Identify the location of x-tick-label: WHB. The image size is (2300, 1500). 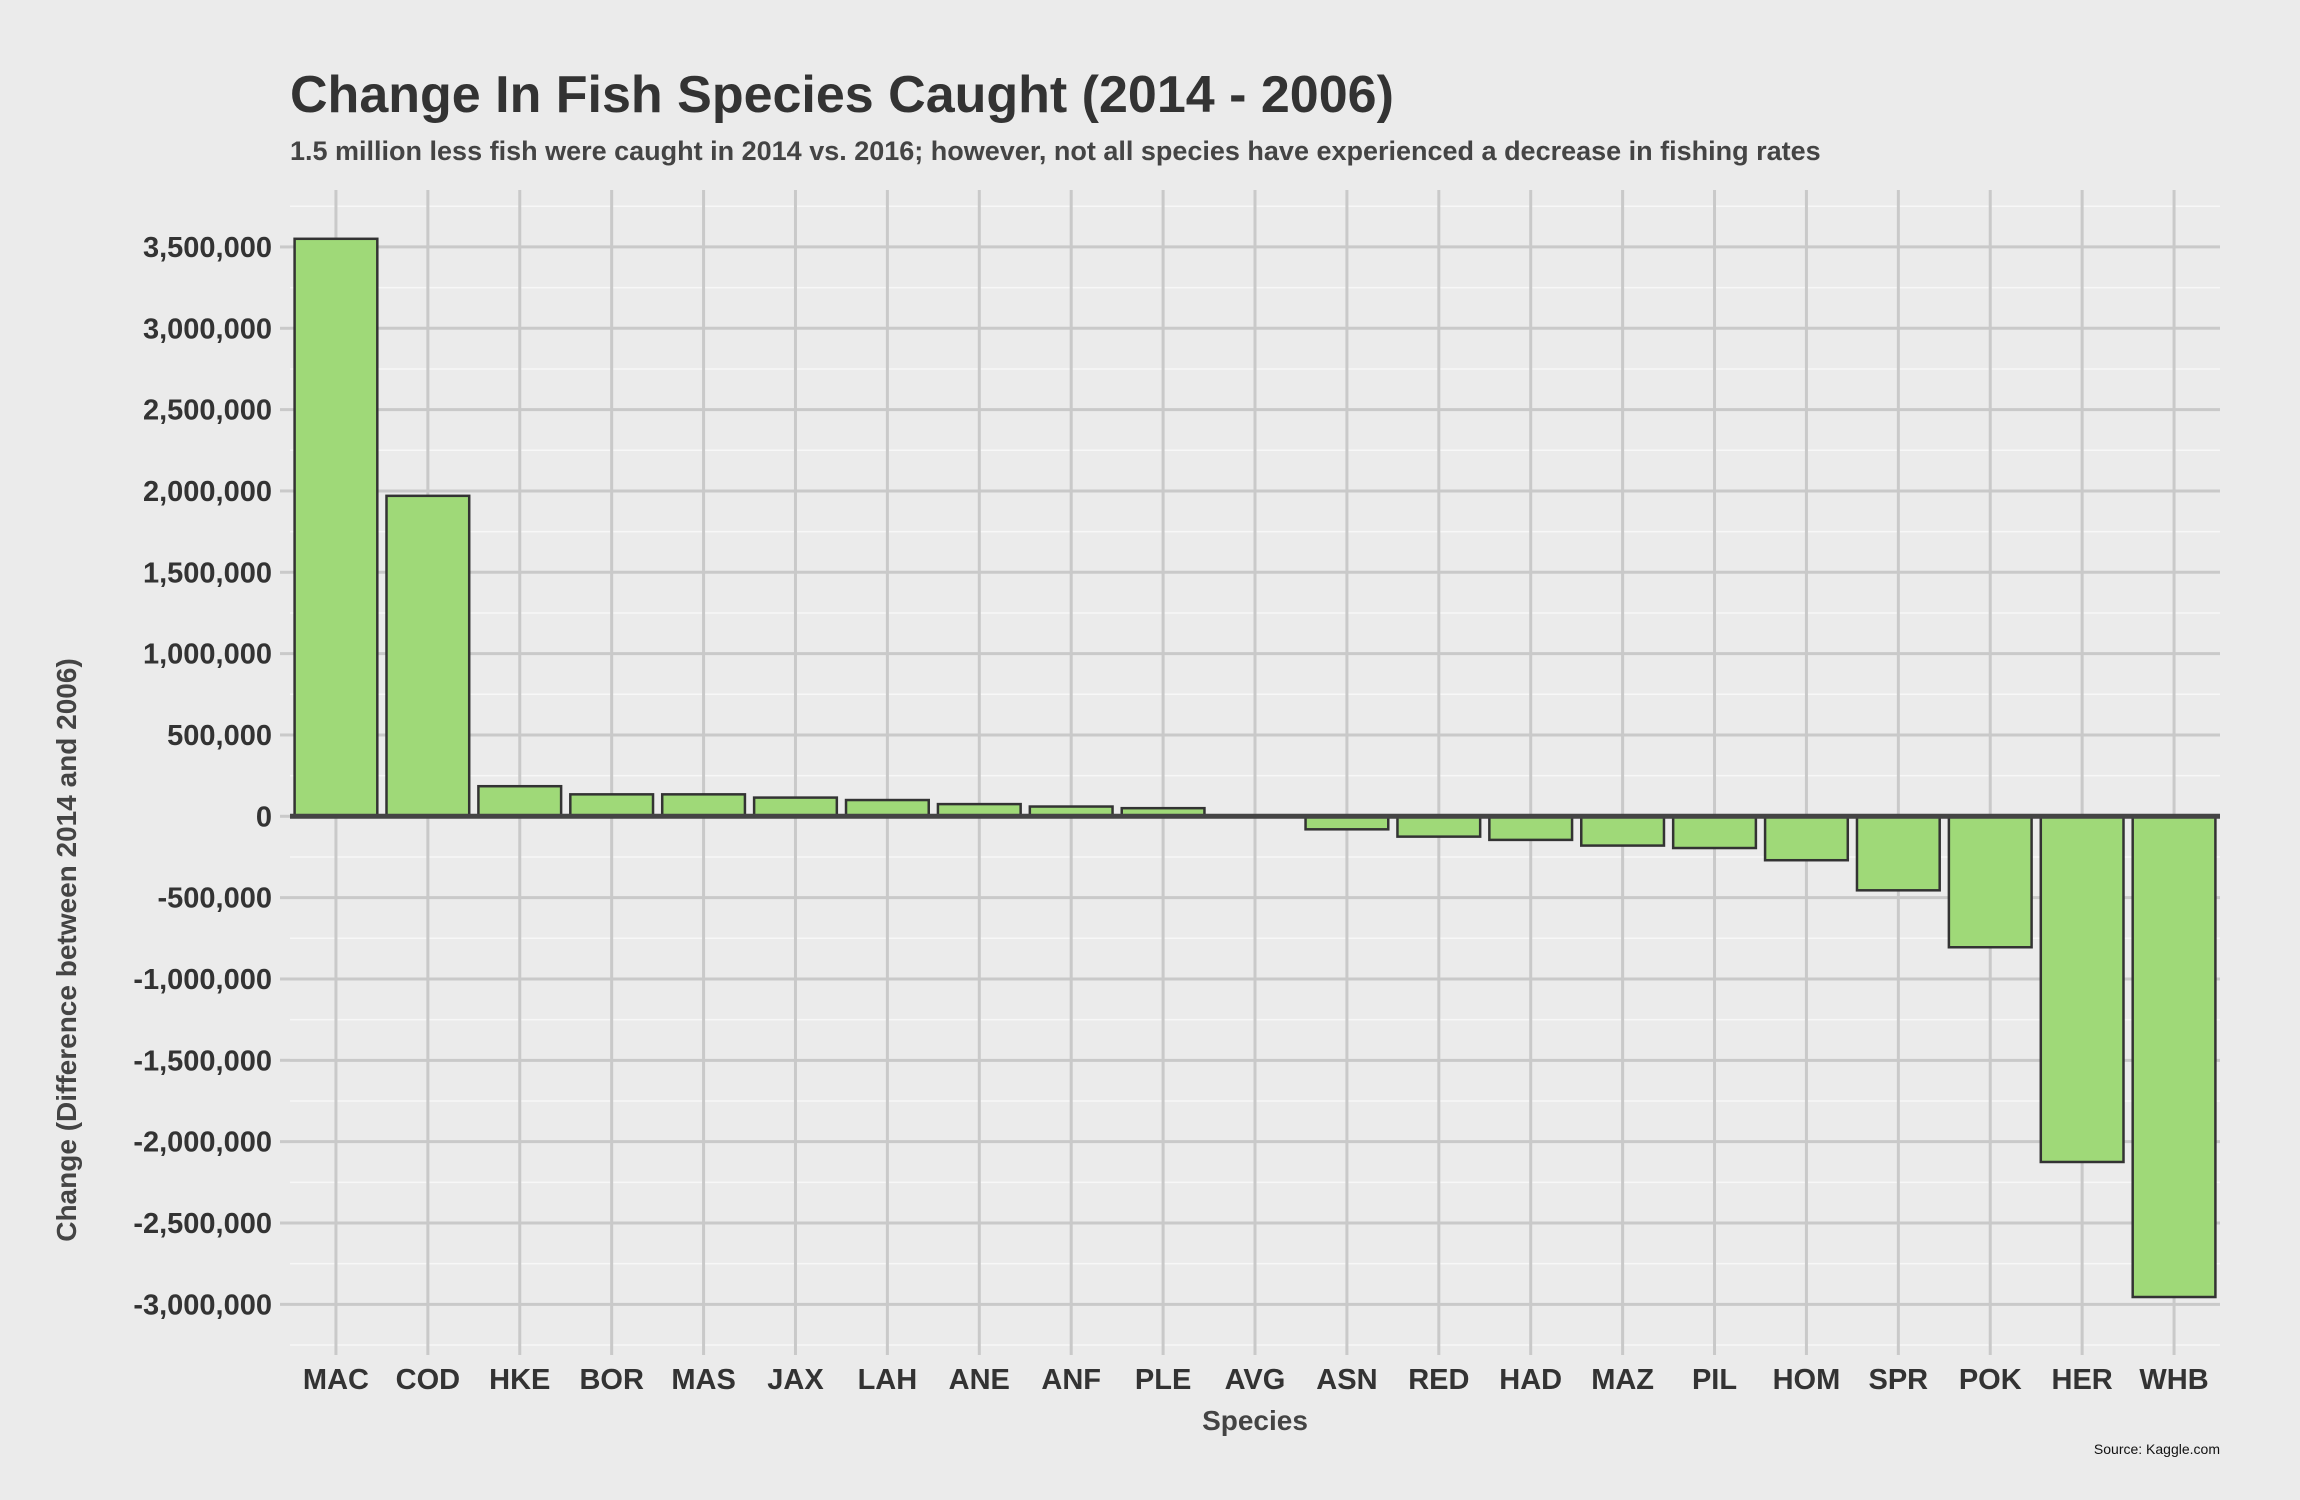
(2173, 1380).